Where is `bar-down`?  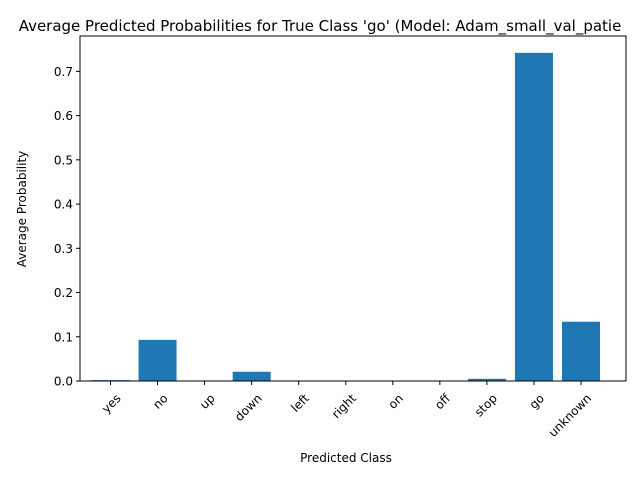
bar-down is located at coordinates (251, 376).